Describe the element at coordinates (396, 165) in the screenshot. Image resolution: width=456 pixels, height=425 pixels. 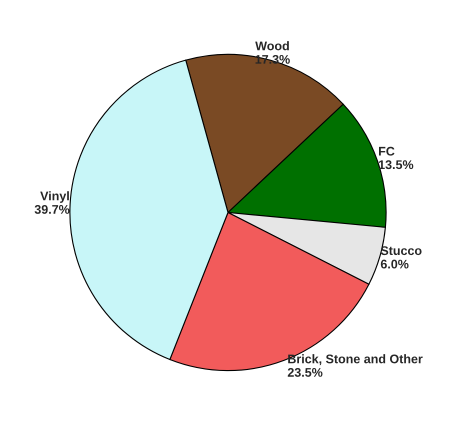
I see `data-label: 13.5%` at that location.